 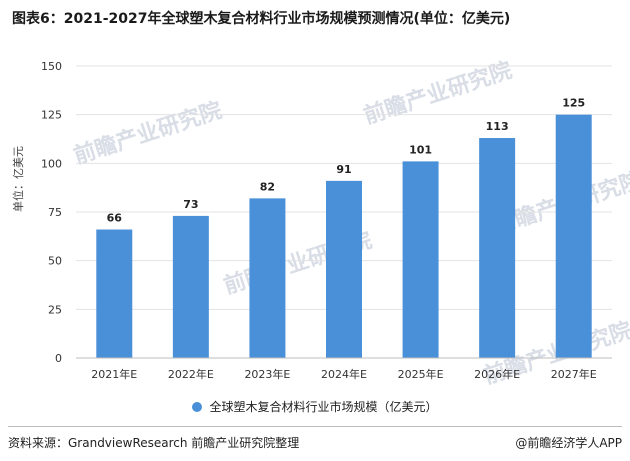 I want to click on y-tick-label: 50, so click(x=55, y=261).